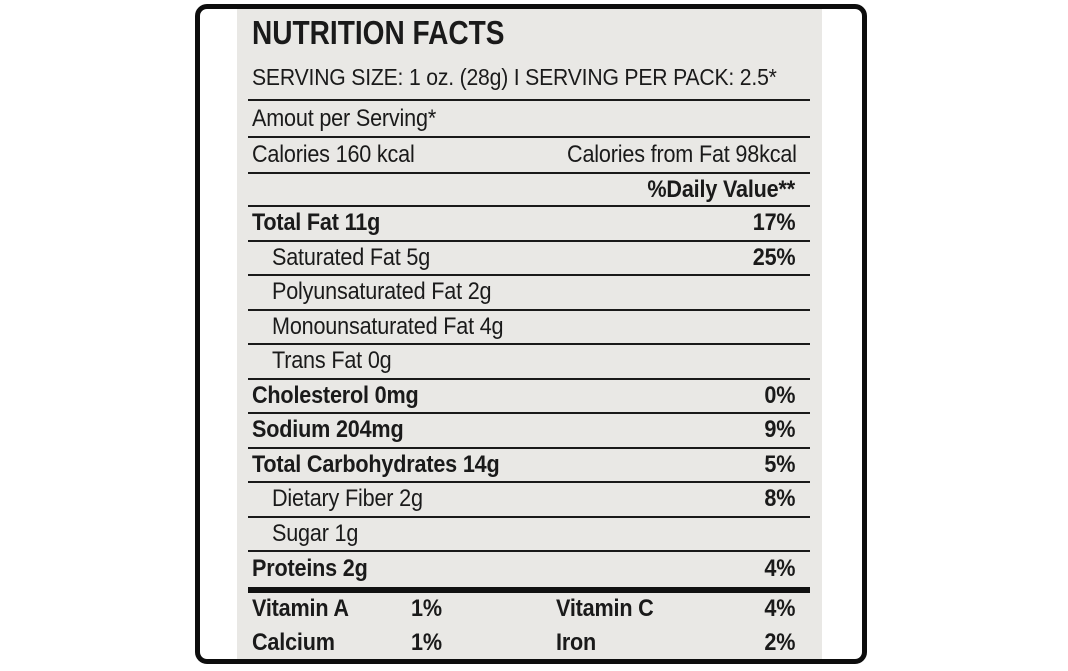 This screenshot has width=1068, height=671. I want to click on nutrient-label: Trans Fat 0g, so click(332, 361).